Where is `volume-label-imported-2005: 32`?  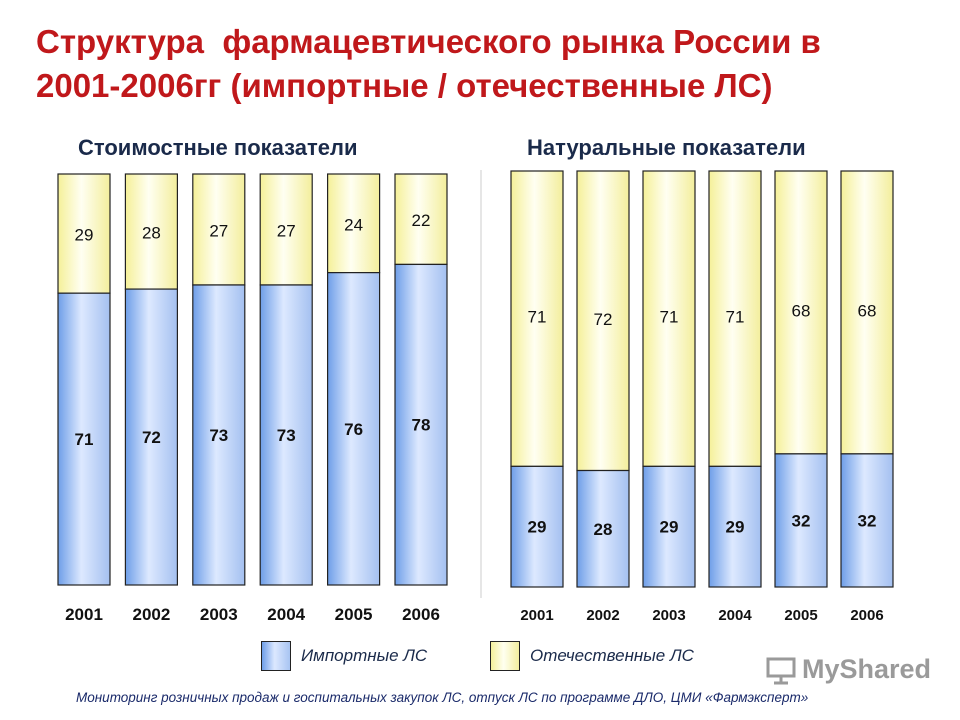
volume-label-imported-2005: 32 is located at coordinates (801, 520).